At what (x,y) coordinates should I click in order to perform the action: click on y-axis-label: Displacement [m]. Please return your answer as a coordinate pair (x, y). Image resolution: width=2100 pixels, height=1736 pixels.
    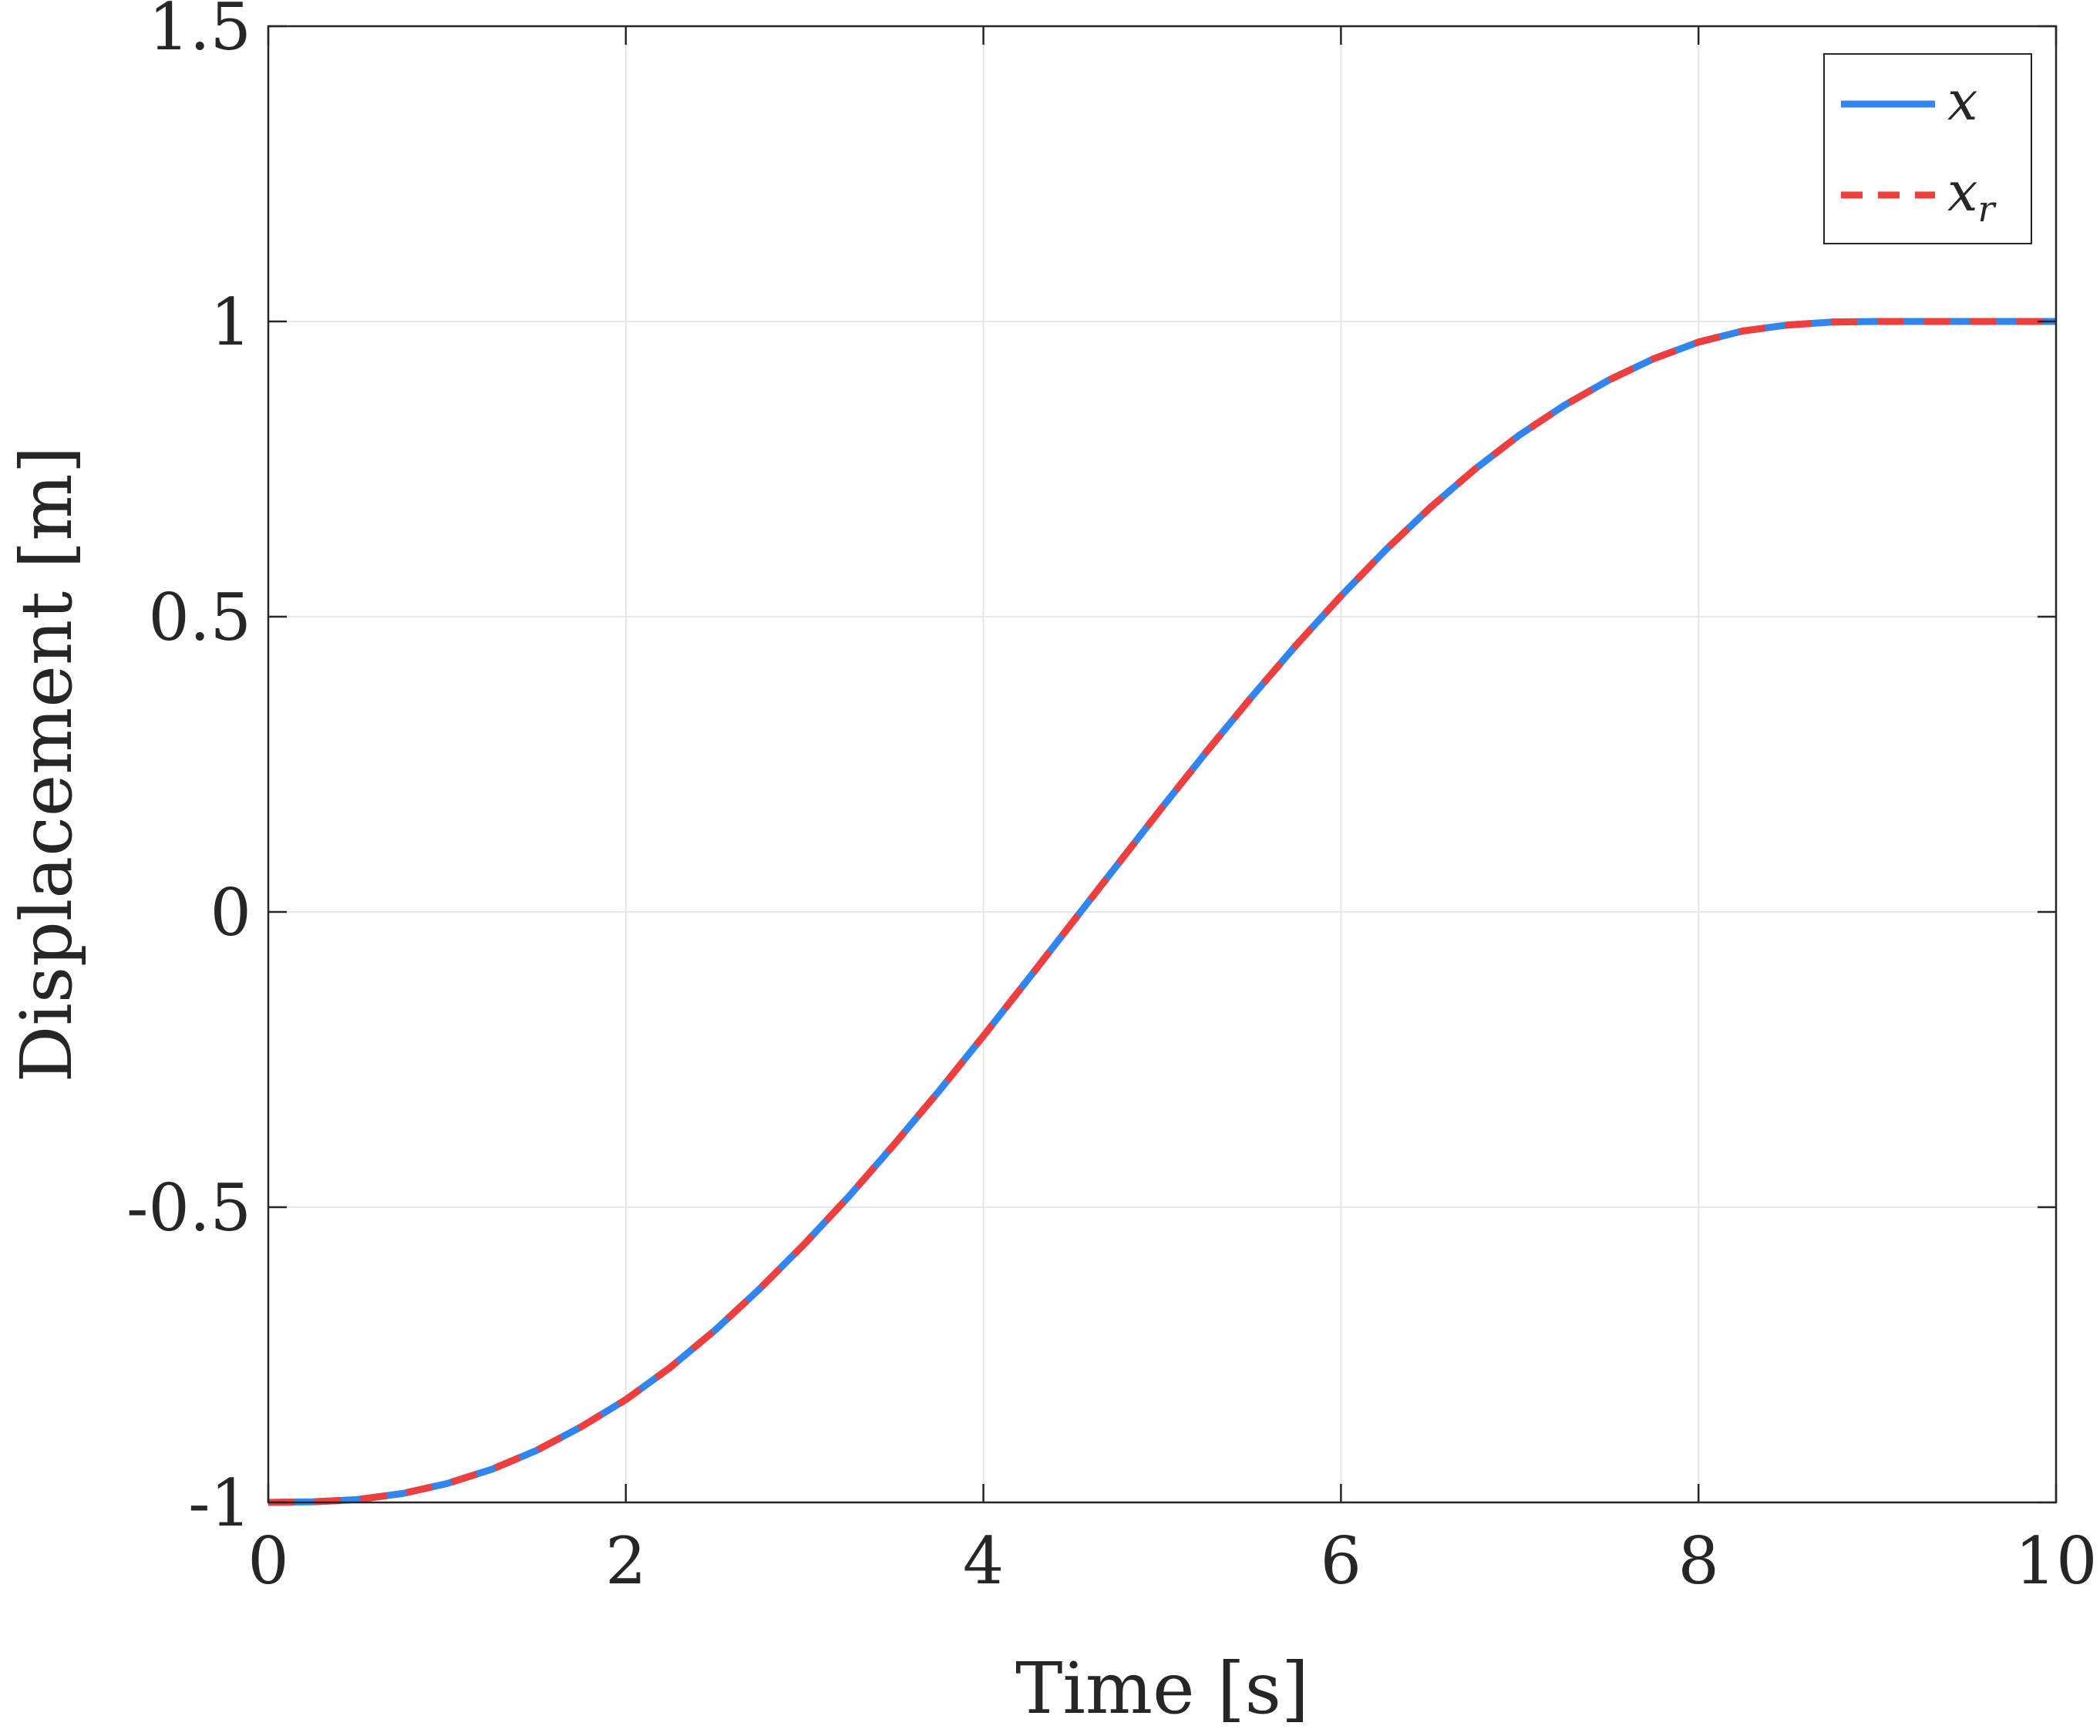
    Looking at the image, I should click on (46, 764).